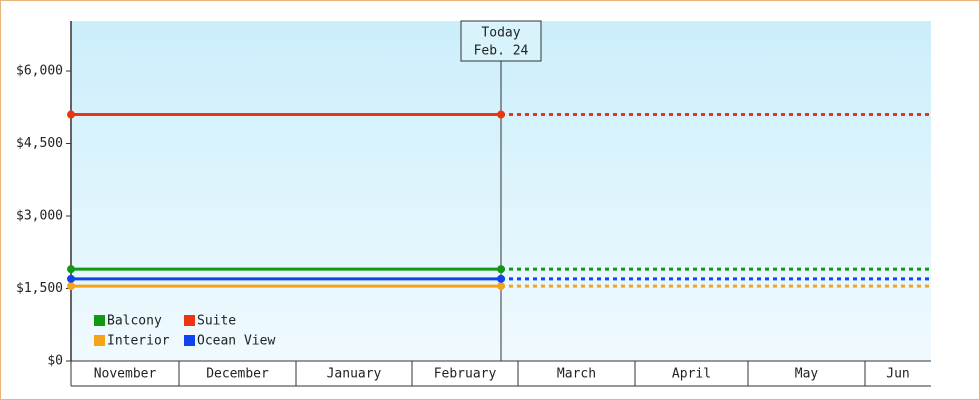 This screenshot has height=400, width=980. What do you see at coordinates (807, 374) in the screenshot?
I see `x-tick-label: May` at bounding box center [807, 374].